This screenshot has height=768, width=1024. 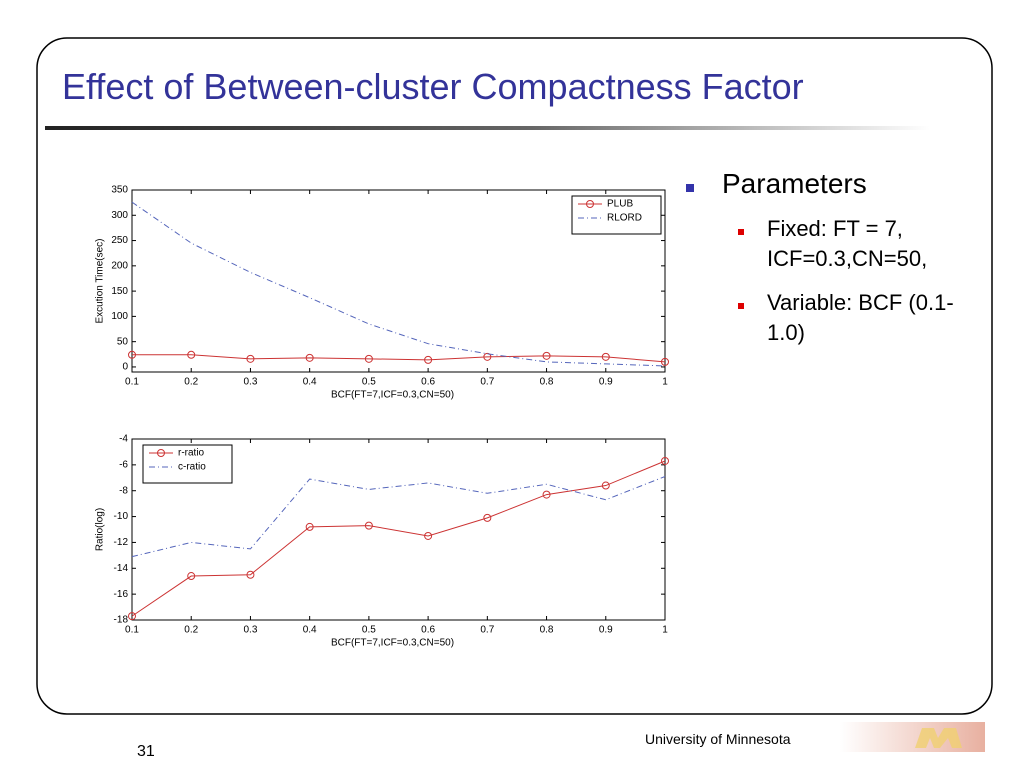 What do you see at coordinates (119, 190) in the screenshot?
I see `y-tick-label: 350` at bounding box center [119, 190].